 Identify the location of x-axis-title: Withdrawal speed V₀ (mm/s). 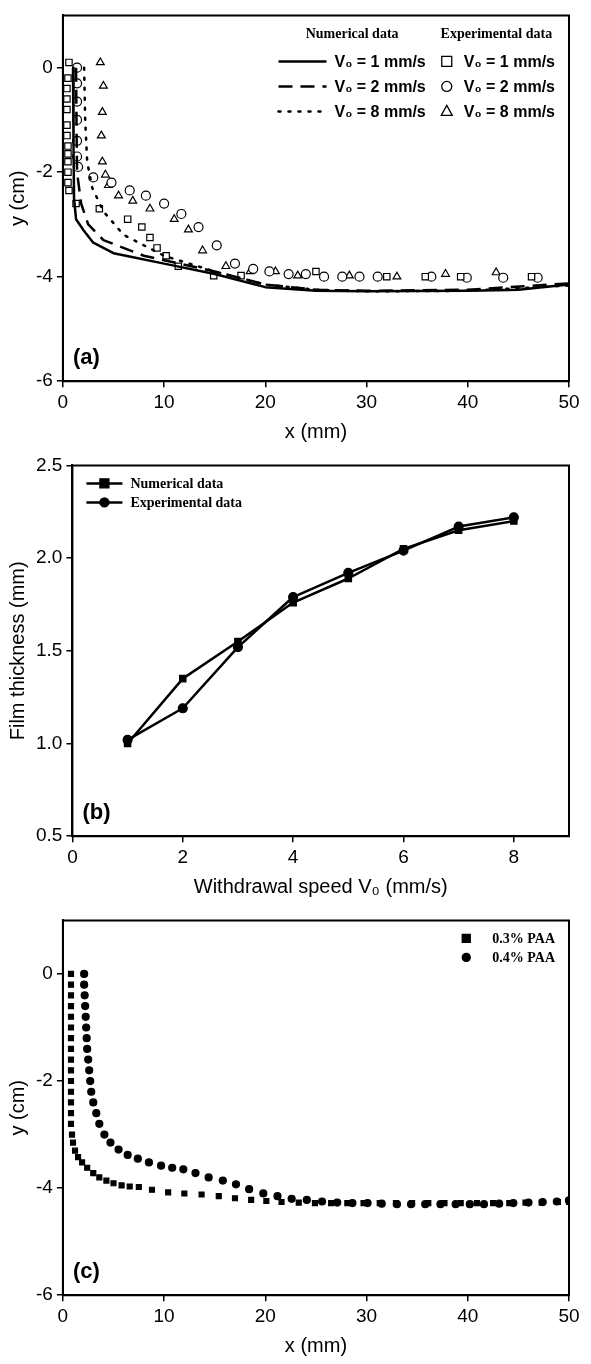
(320, 885).